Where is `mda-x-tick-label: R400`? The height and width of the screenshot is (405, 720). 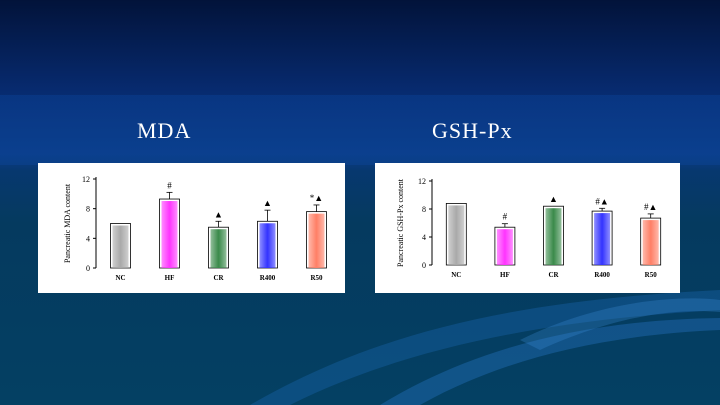 mda-x-tick-label: R400 is located at coordinates (268, 278).